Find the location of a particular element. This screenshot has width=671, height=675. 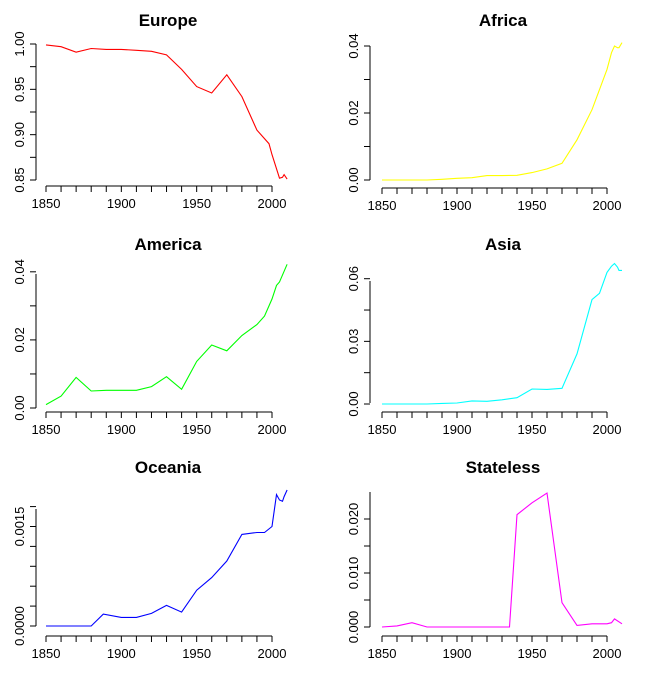

panel-oceania: Oceania 1850 1900 1950 2000 0.0000 0.0015 is located at coordinates (150, 559).